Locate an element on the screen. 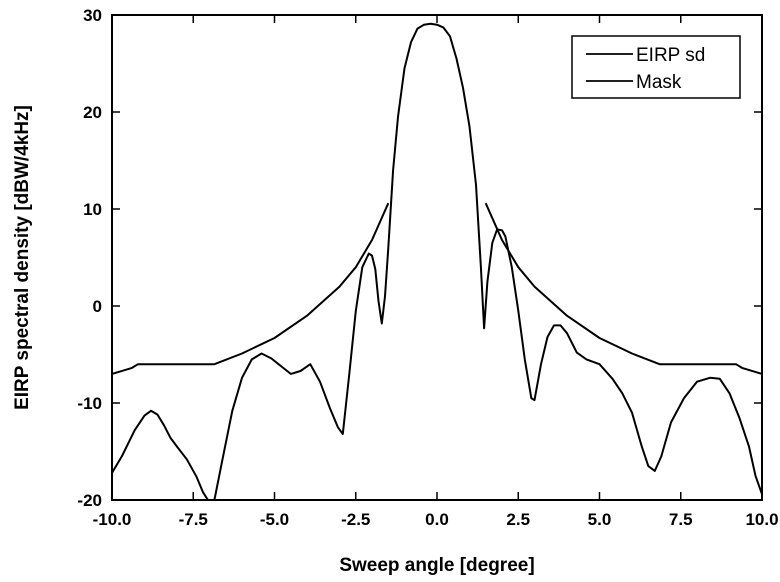 This screenshot has height=582, width=780. y-tick-label-1: -10 is located at coordinates (89, 403).